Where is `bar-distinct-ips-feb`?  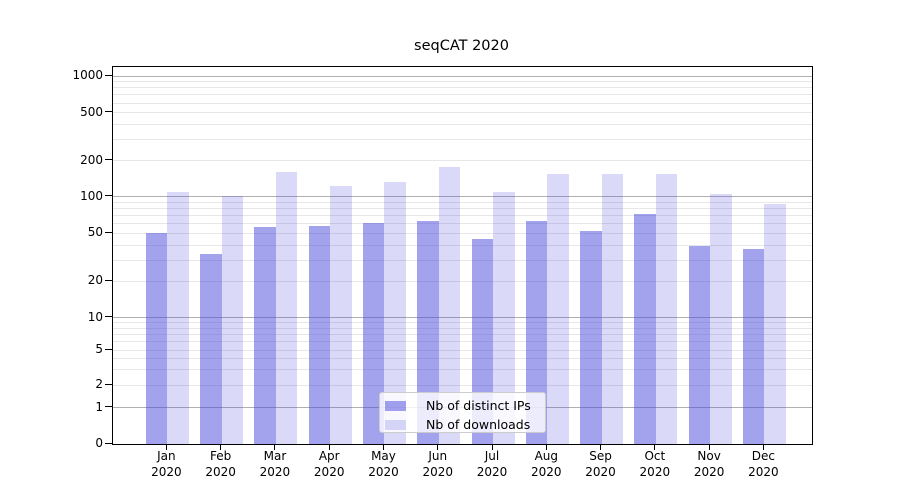 bar-distinct-ips-feb is located at coordinates (211, 348).